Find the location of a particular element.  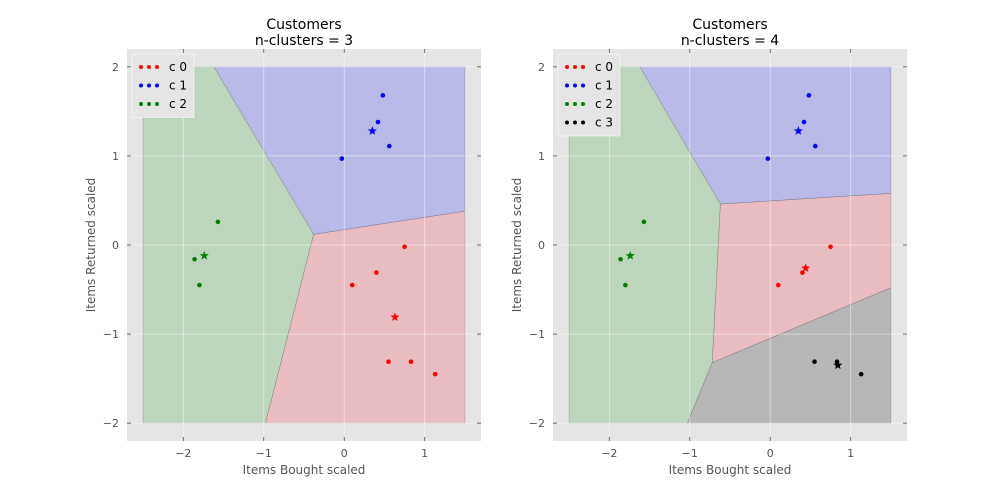

legend: c 0 c 1 c 2 is located at coordinates (163, 85).